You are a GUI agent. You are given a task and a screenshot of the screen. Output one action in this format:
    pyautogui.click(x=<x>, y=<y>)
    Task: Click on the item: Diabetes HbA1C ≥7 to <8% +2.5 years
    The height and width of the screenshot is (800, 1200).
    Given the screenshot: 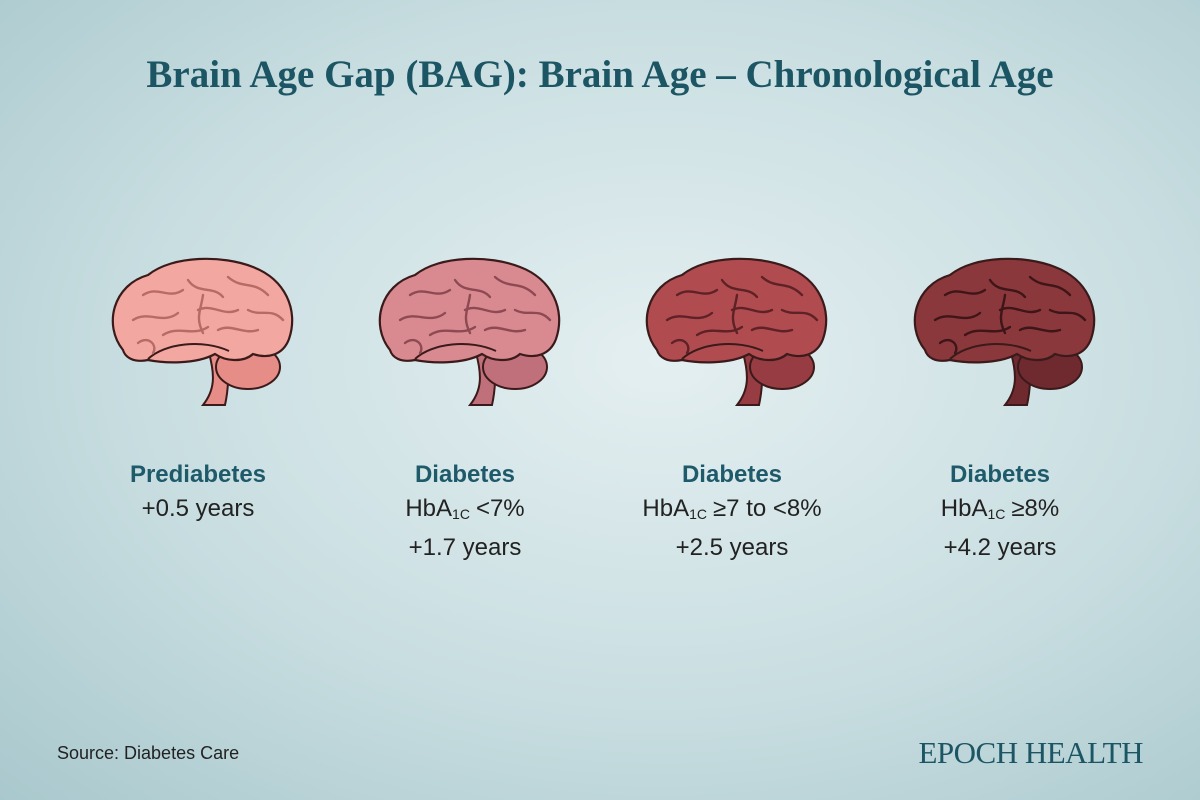 What is the action you would take?
    pyautogui.click(x=732, y=511)
    